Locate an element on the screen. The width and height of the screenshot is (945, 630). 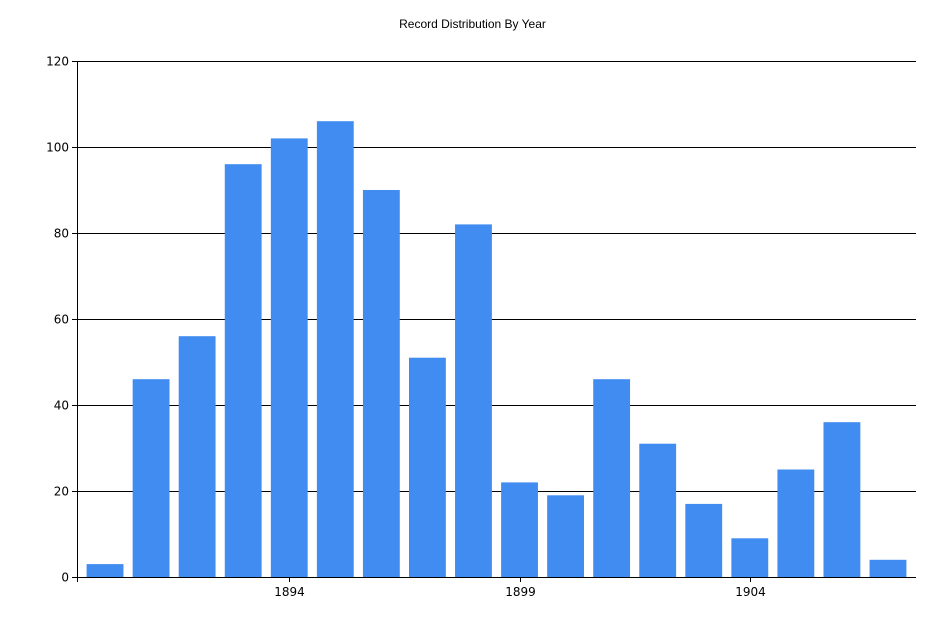
y-tick-label-40: 40 is located at coordinates (61, 406).